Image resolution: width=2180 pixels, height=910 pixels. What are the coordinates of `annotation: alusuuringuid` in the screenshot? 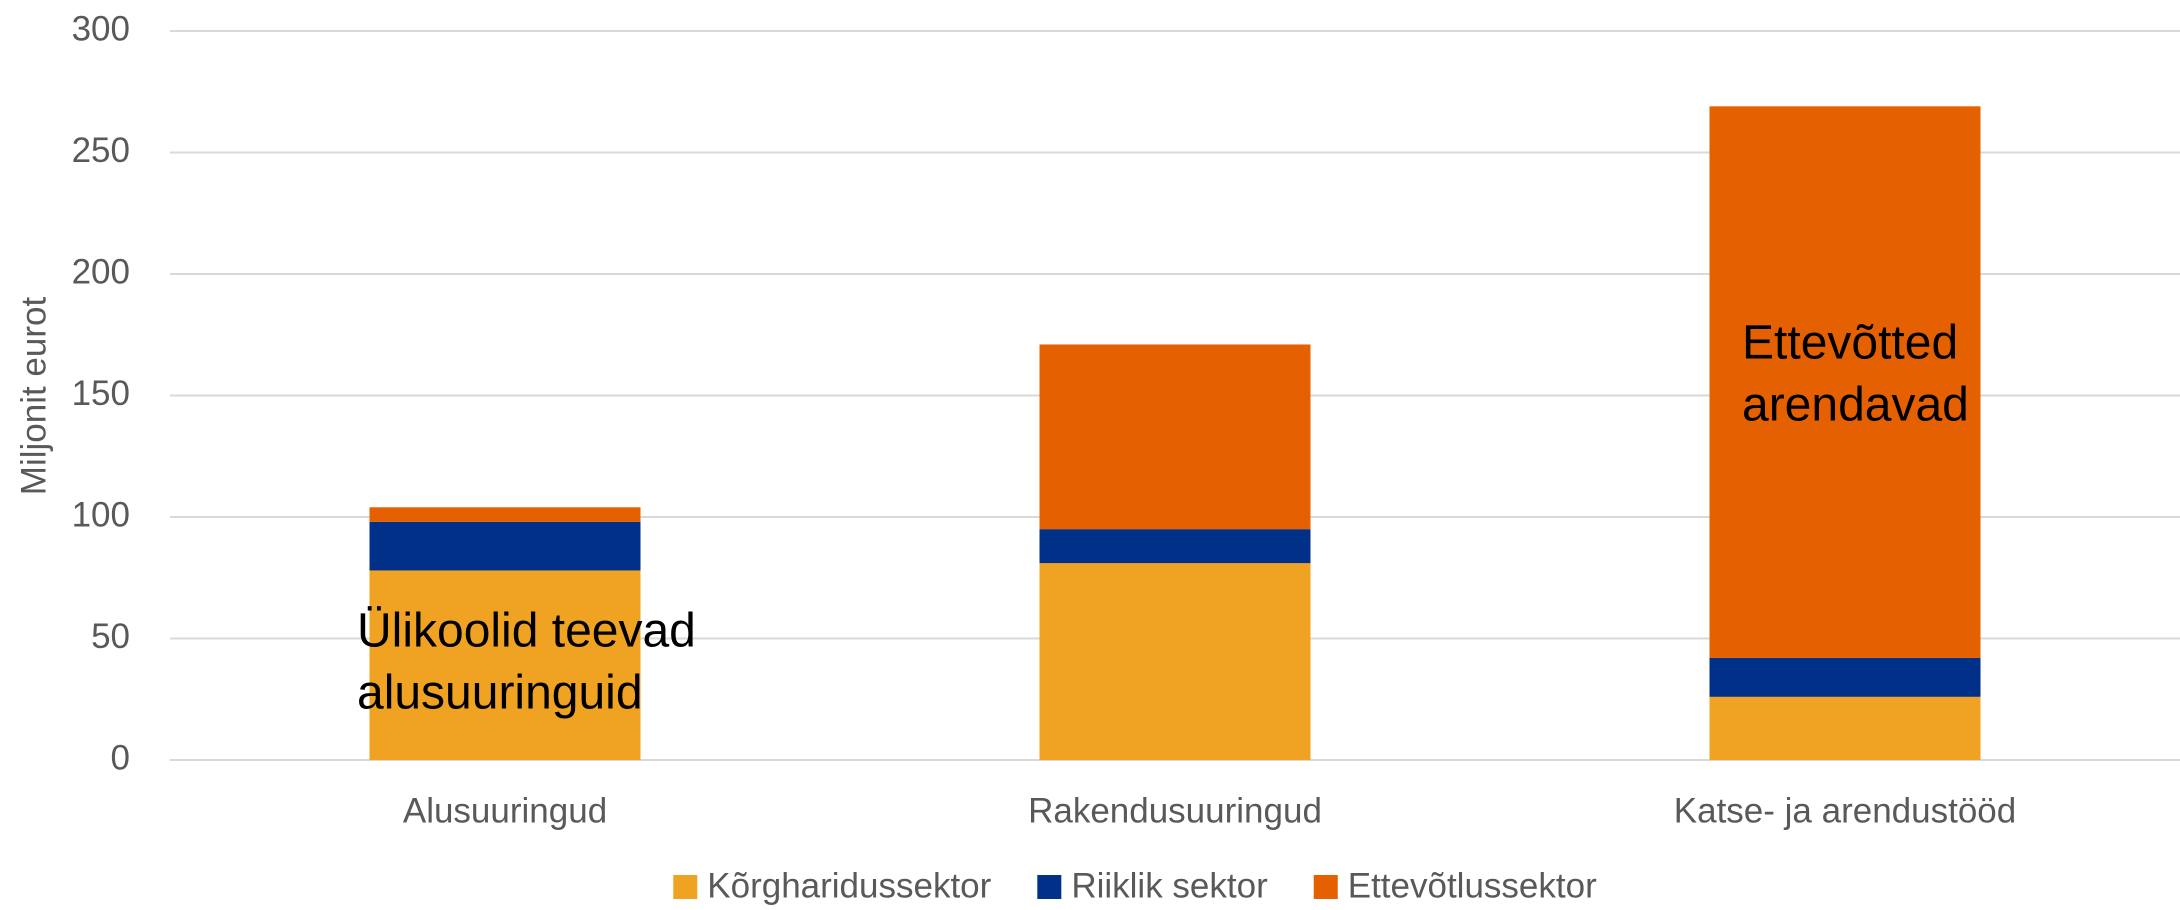 It's located at (500, 693).